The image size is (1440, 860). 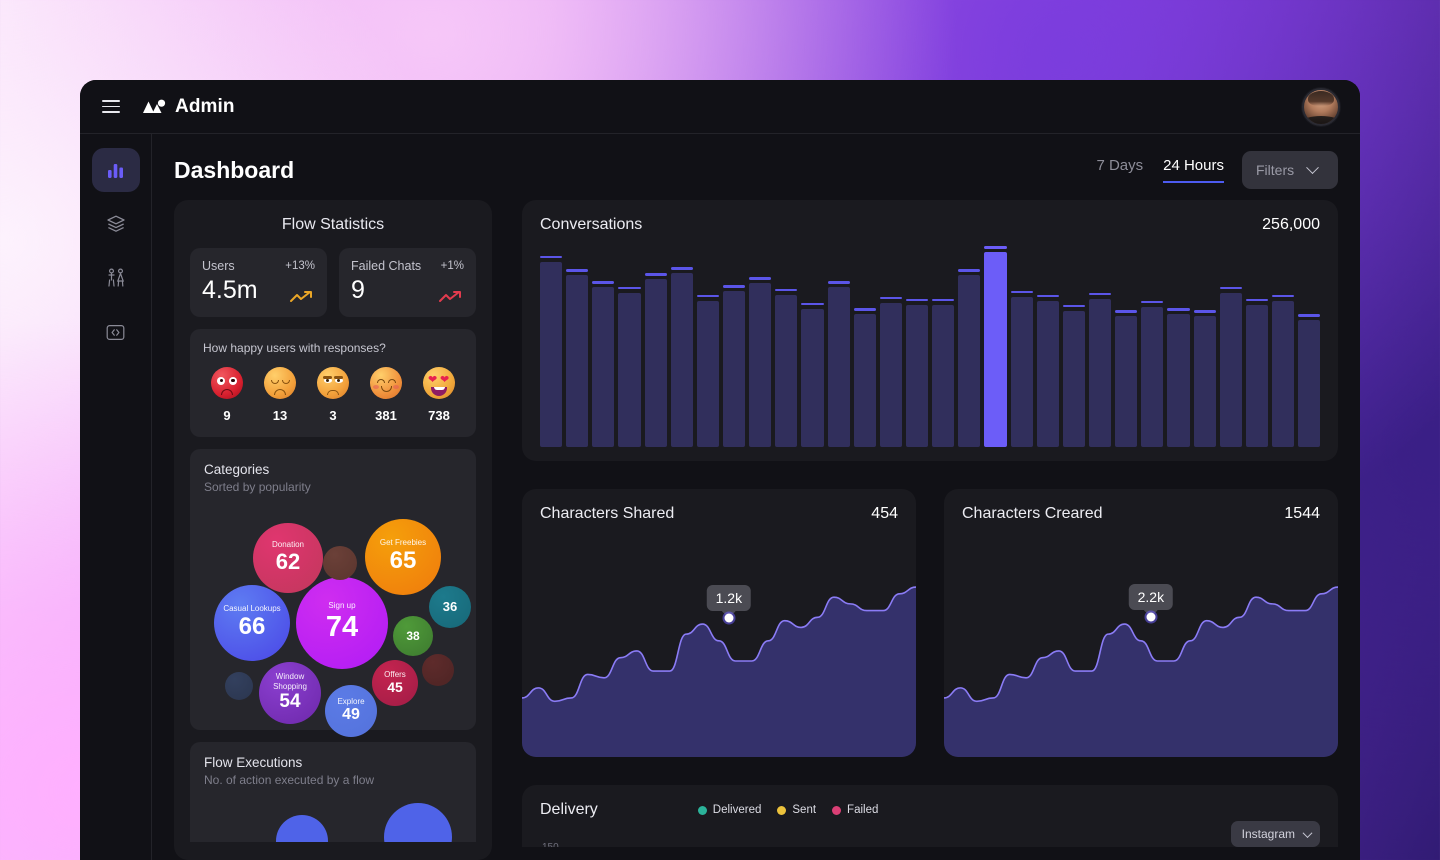 What do you see at coordinates (450, 606) in the screenshot?
I see `category-bubble-minor: 36` at bounding box center [450, 606].